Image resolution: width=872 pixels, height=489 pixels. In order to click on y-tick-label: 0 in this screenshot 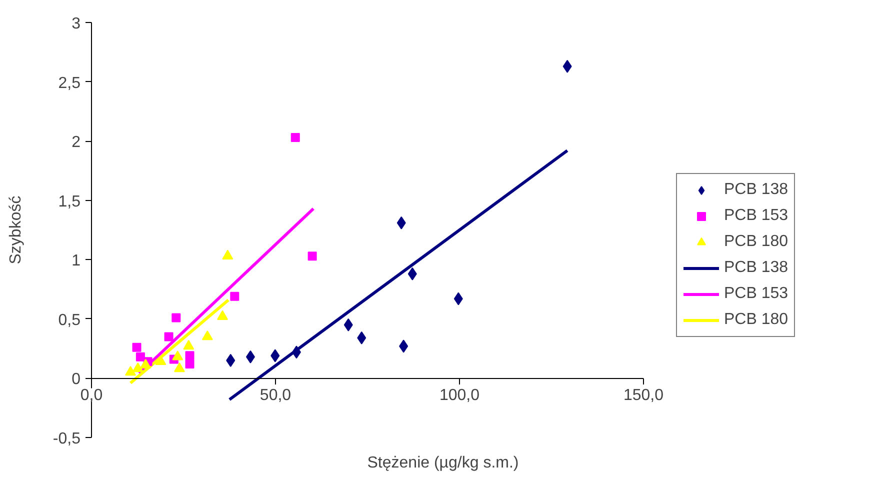, I will do `click(76, 379)`.